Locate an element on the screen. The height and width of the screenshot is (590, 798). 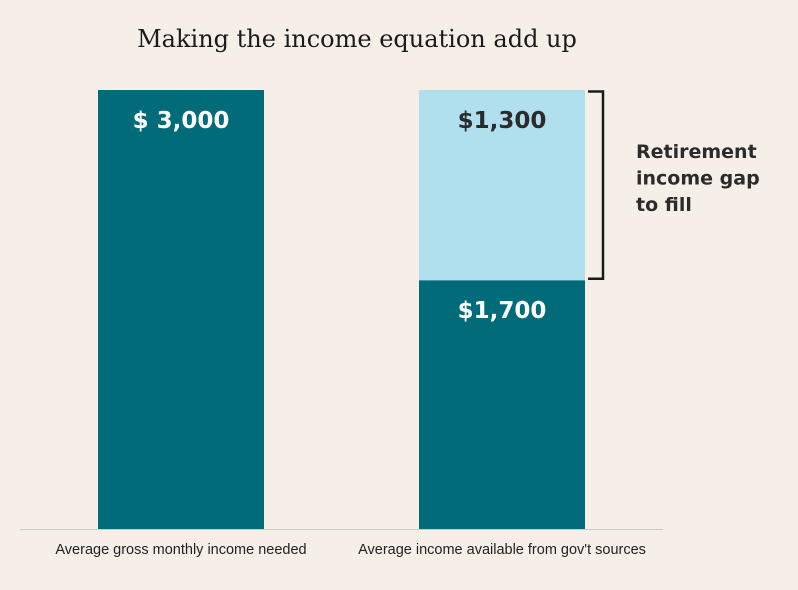
category-label-1: Average gross monthly income needed is located at coordinates (180, 550).